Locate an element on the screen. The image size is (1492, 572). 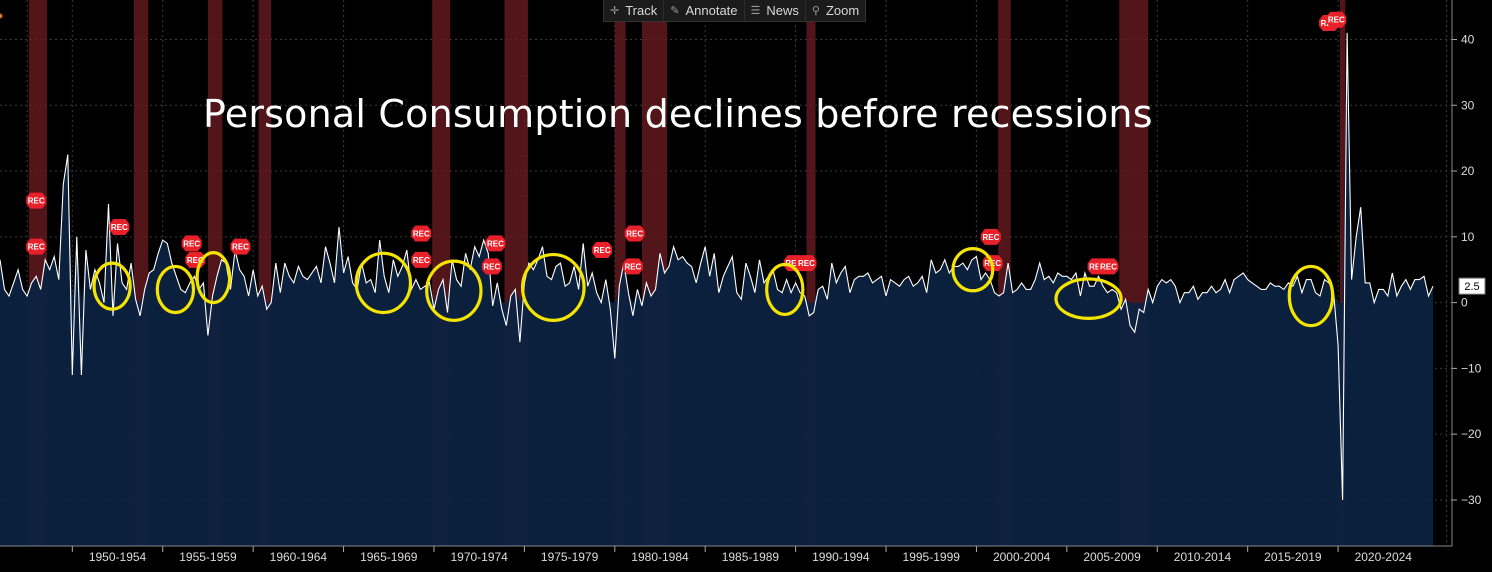
track-label: Track is located at coordinates (641, 10).